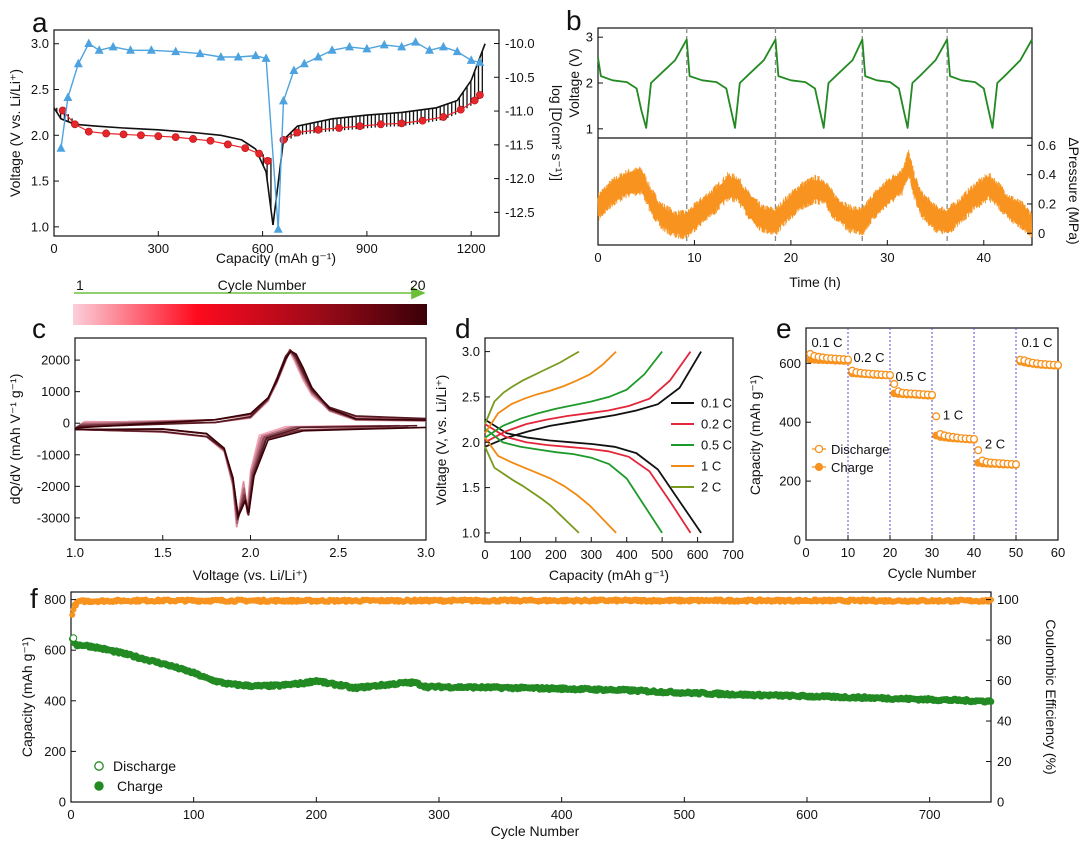  I want to click on legend-discharge-label: Discharge, so click(144, 766).